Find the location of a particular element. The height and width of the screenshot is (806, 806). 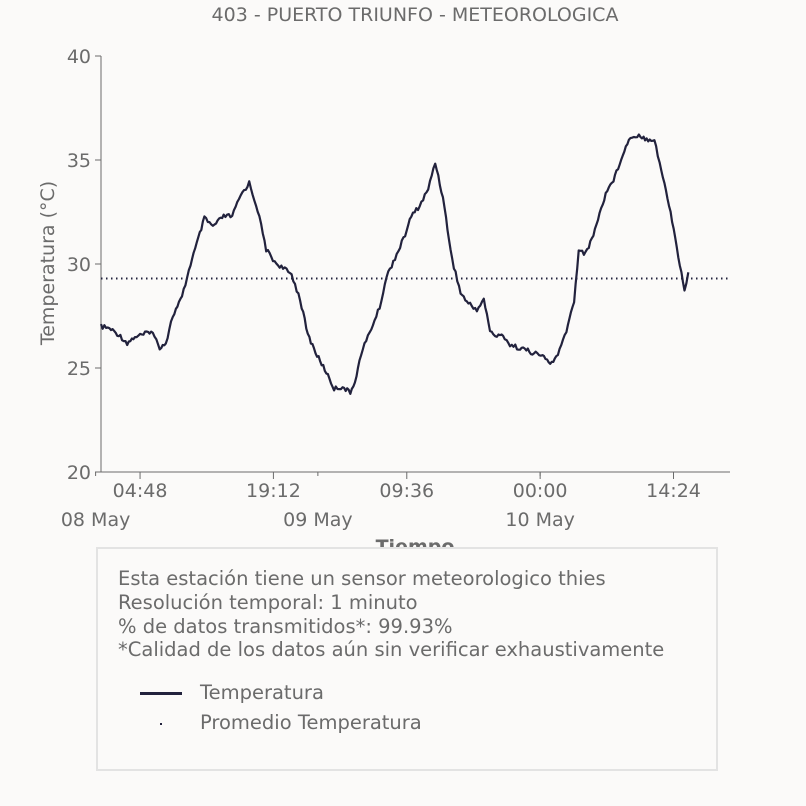

legend-item-promedio: Promedio Temperatura is located at coordinates (338, 723).